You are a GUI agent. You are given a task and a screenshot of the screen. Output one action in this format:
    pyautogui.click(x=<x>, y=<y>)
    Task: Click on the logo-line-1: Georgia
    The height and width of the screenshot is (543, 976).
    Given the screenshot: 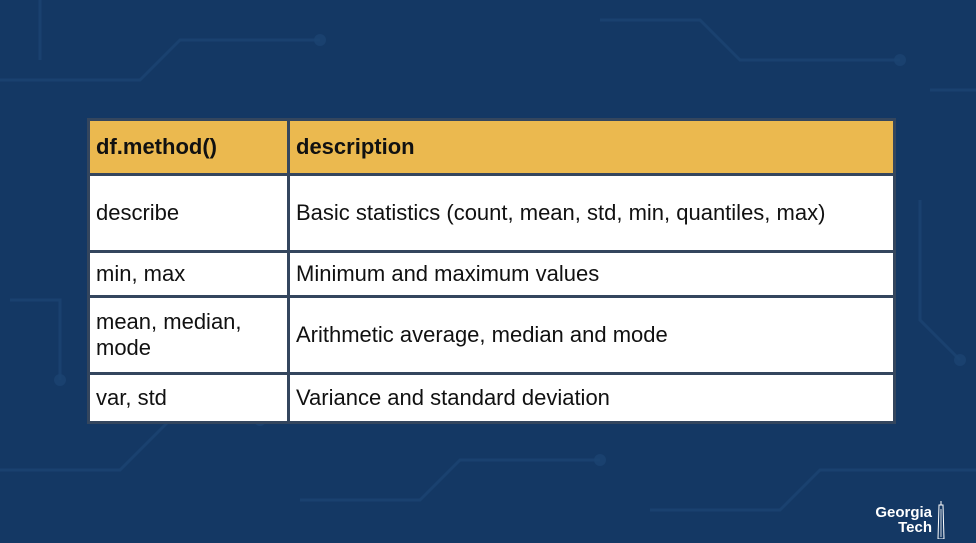 What is the action you would take?
    pyautogui.click(x=903, y=512)
    